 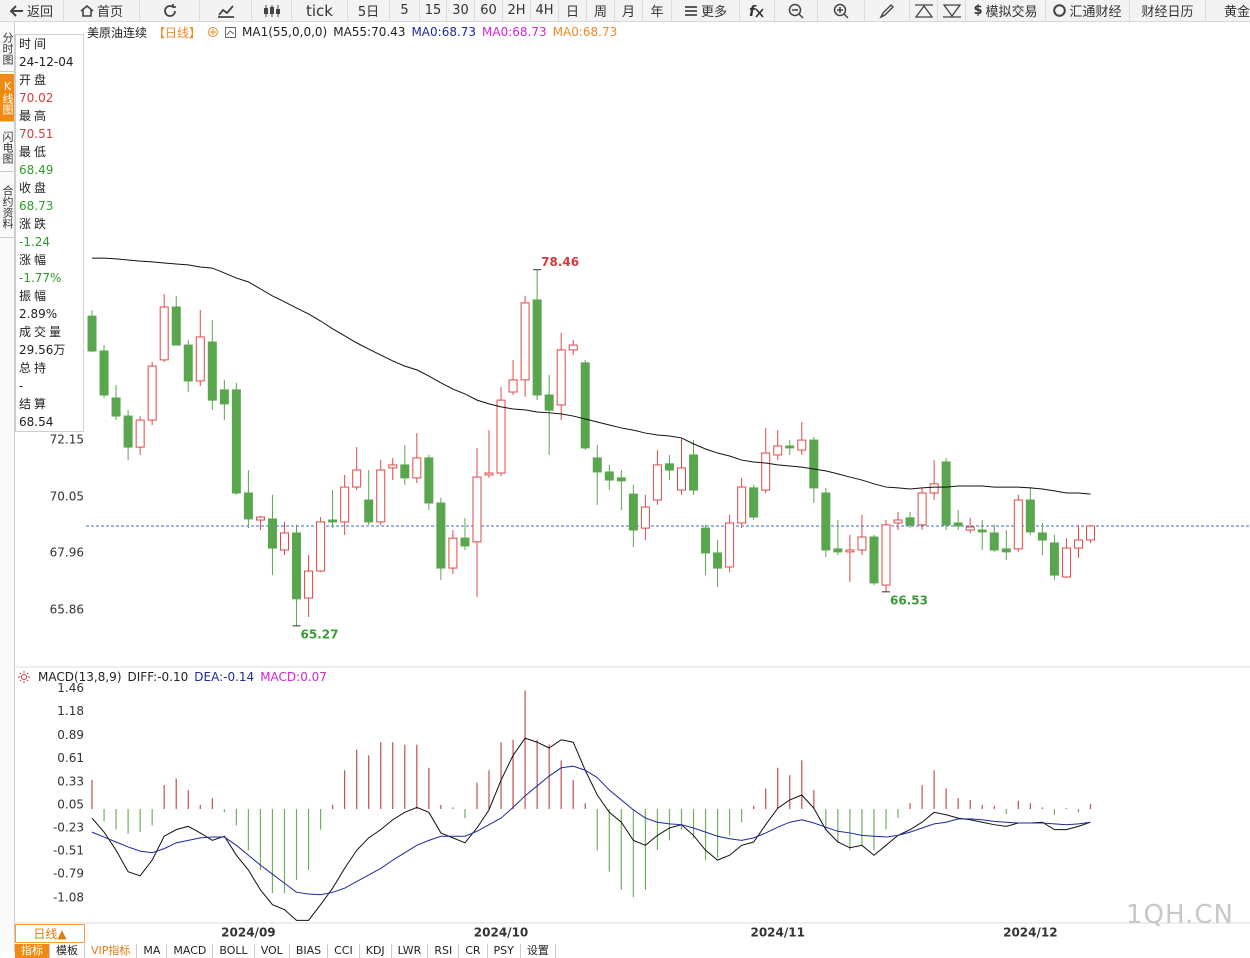 I want to click on period-button: 15, so click(x=433, y=10).